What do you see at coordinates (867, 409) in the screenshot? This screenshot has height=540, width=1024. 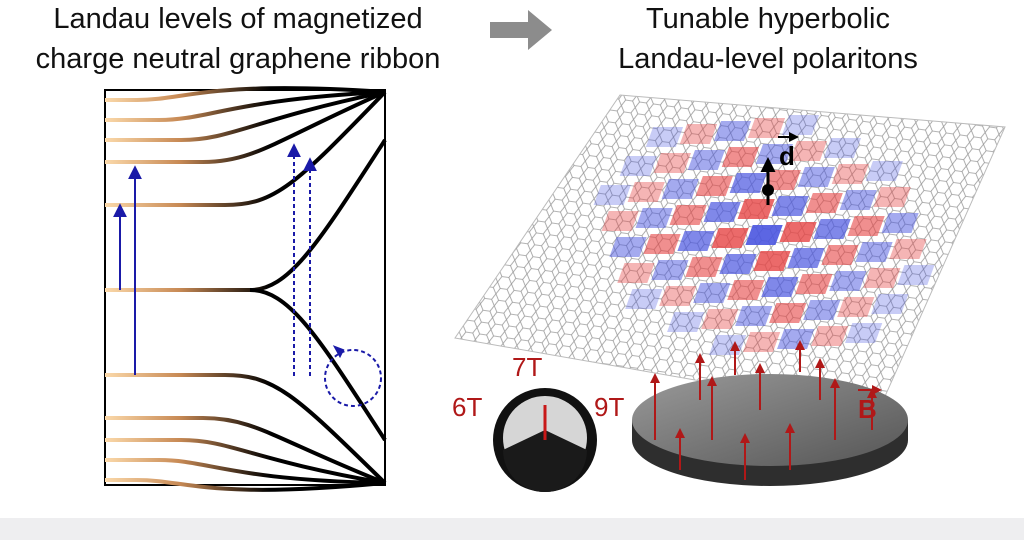 I see `field-label: B` at bounding box center [867, 409].